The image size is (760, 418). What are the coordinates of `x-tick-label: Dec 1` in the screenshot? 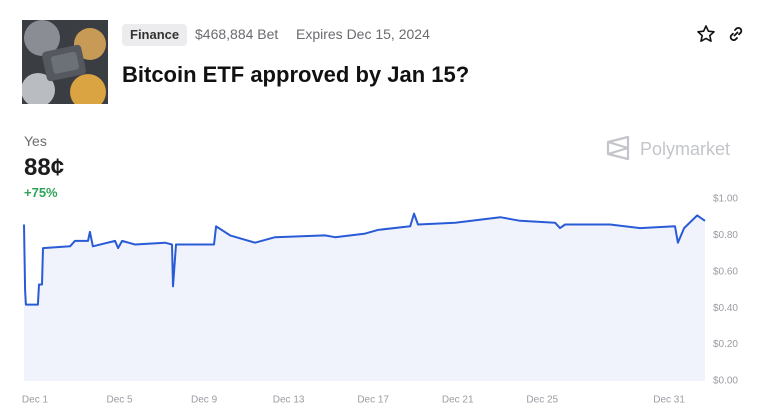 It's located at (35, 400).